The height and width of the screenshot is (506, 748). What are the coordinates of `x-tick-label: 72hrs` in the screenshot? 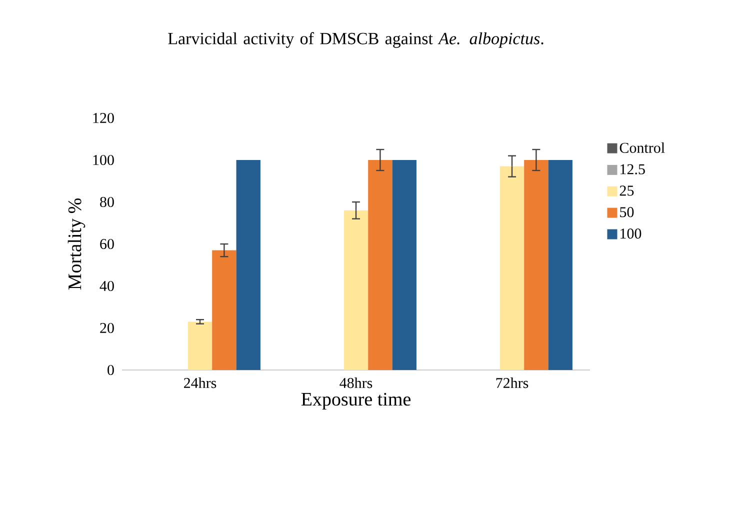 It's located at (512, 383).